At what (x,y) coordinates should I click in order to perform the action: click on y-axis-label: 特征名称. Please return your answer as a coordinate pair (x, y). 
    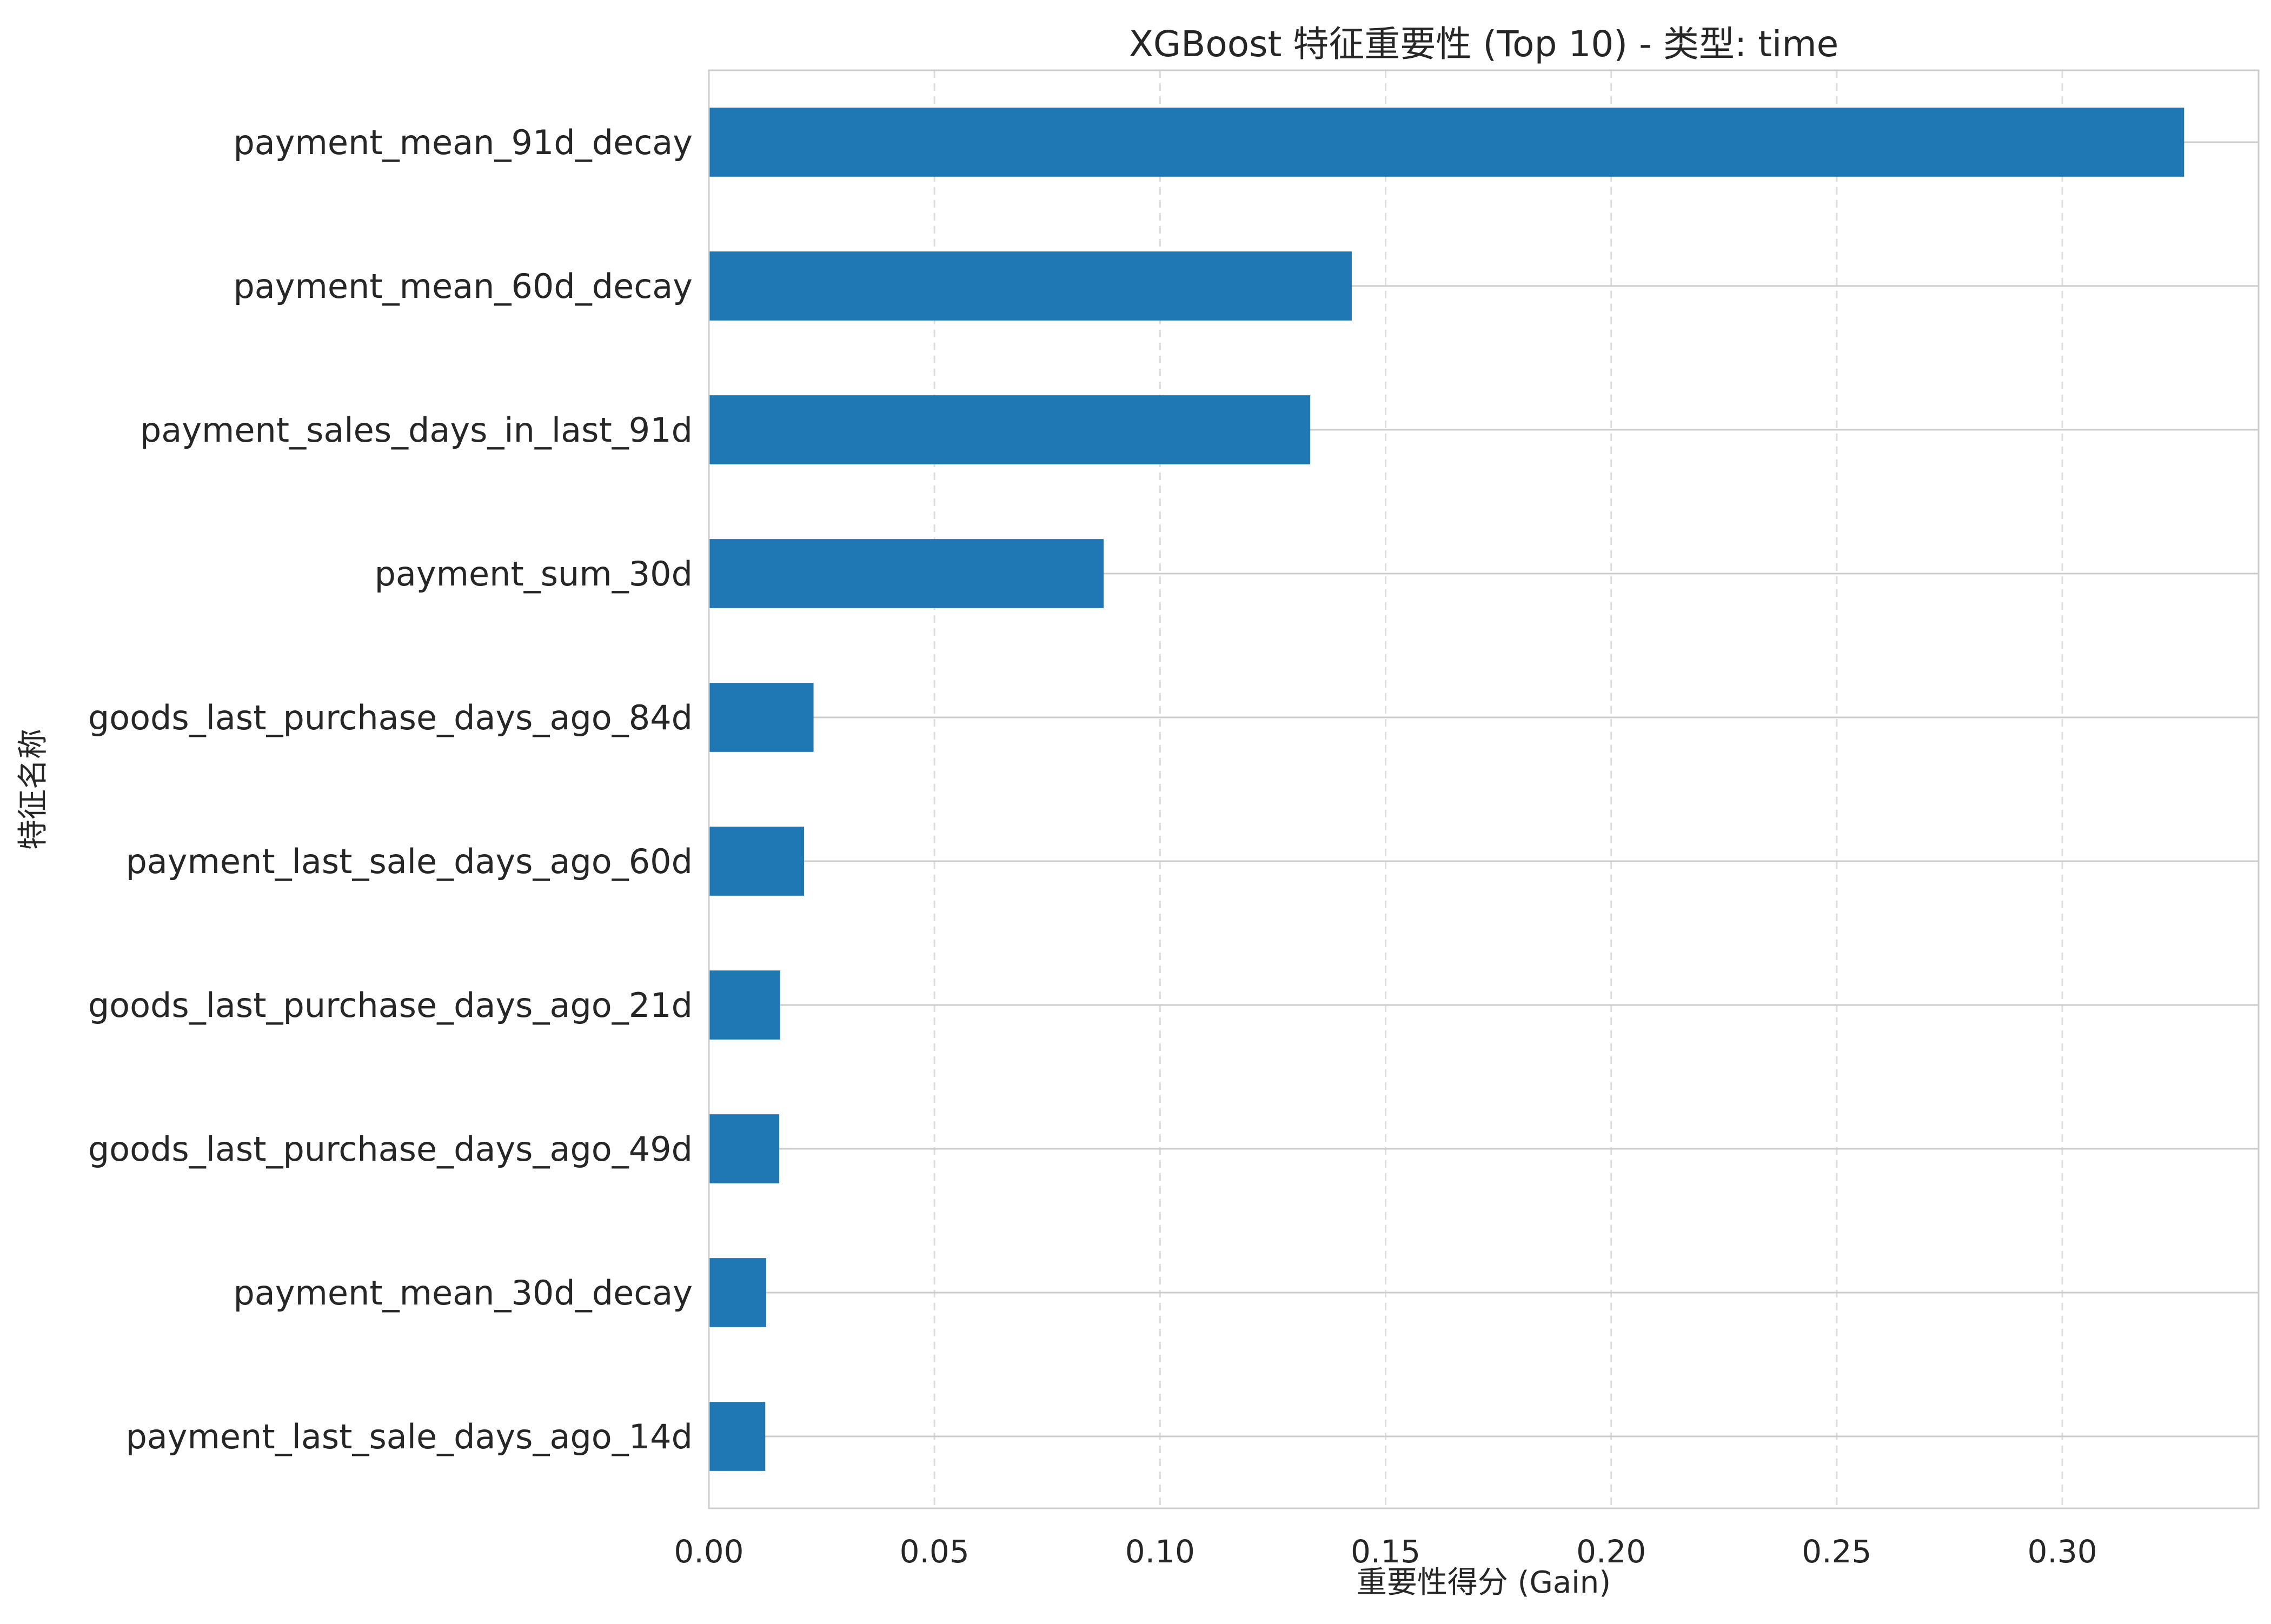
    Looking at the image, I should click on (33, 790).